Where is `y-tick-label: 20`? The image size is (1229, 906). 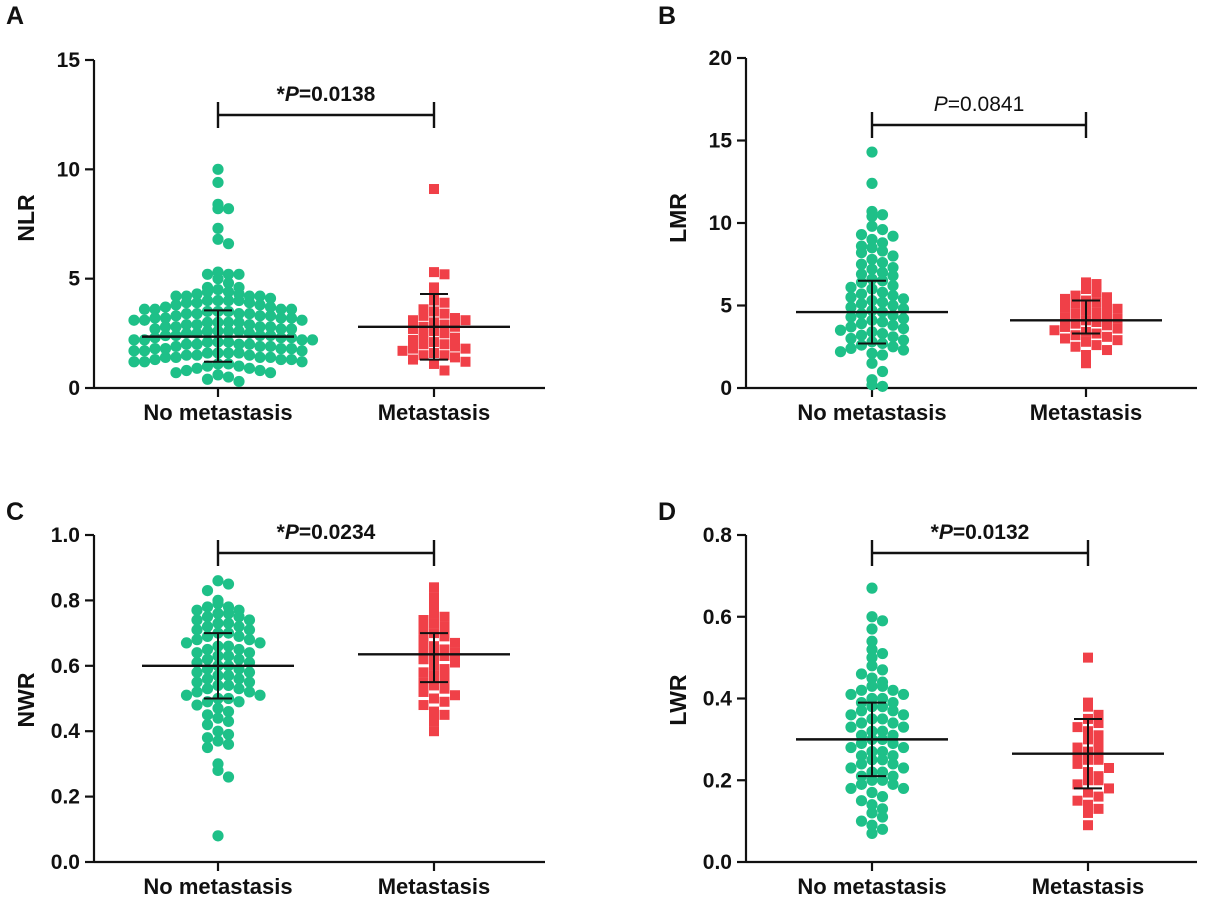
y-tick-label: 20 is located at coordinates (720, 58).